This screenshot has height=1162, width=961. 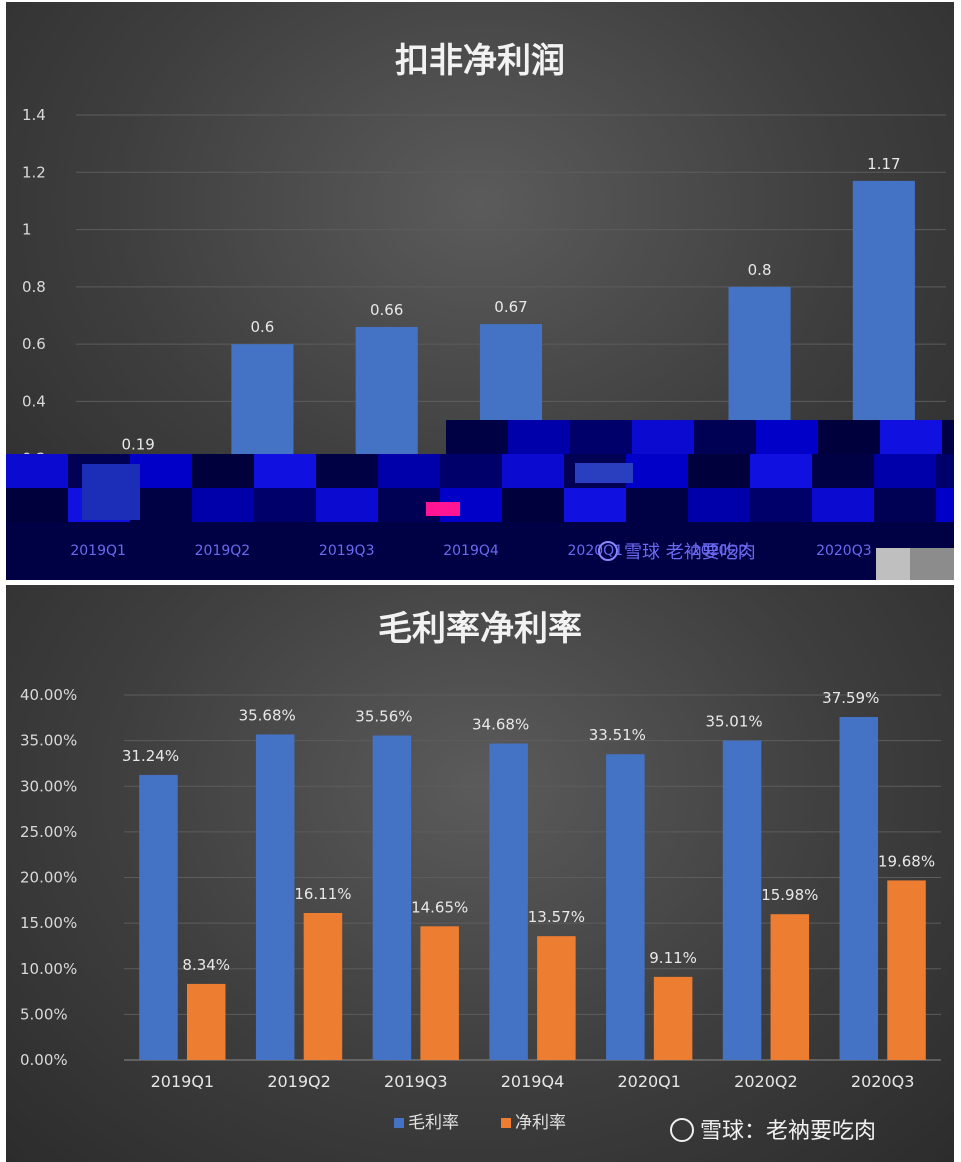 I want to click on data-label: 13.57%, so click(x=556, y=917).